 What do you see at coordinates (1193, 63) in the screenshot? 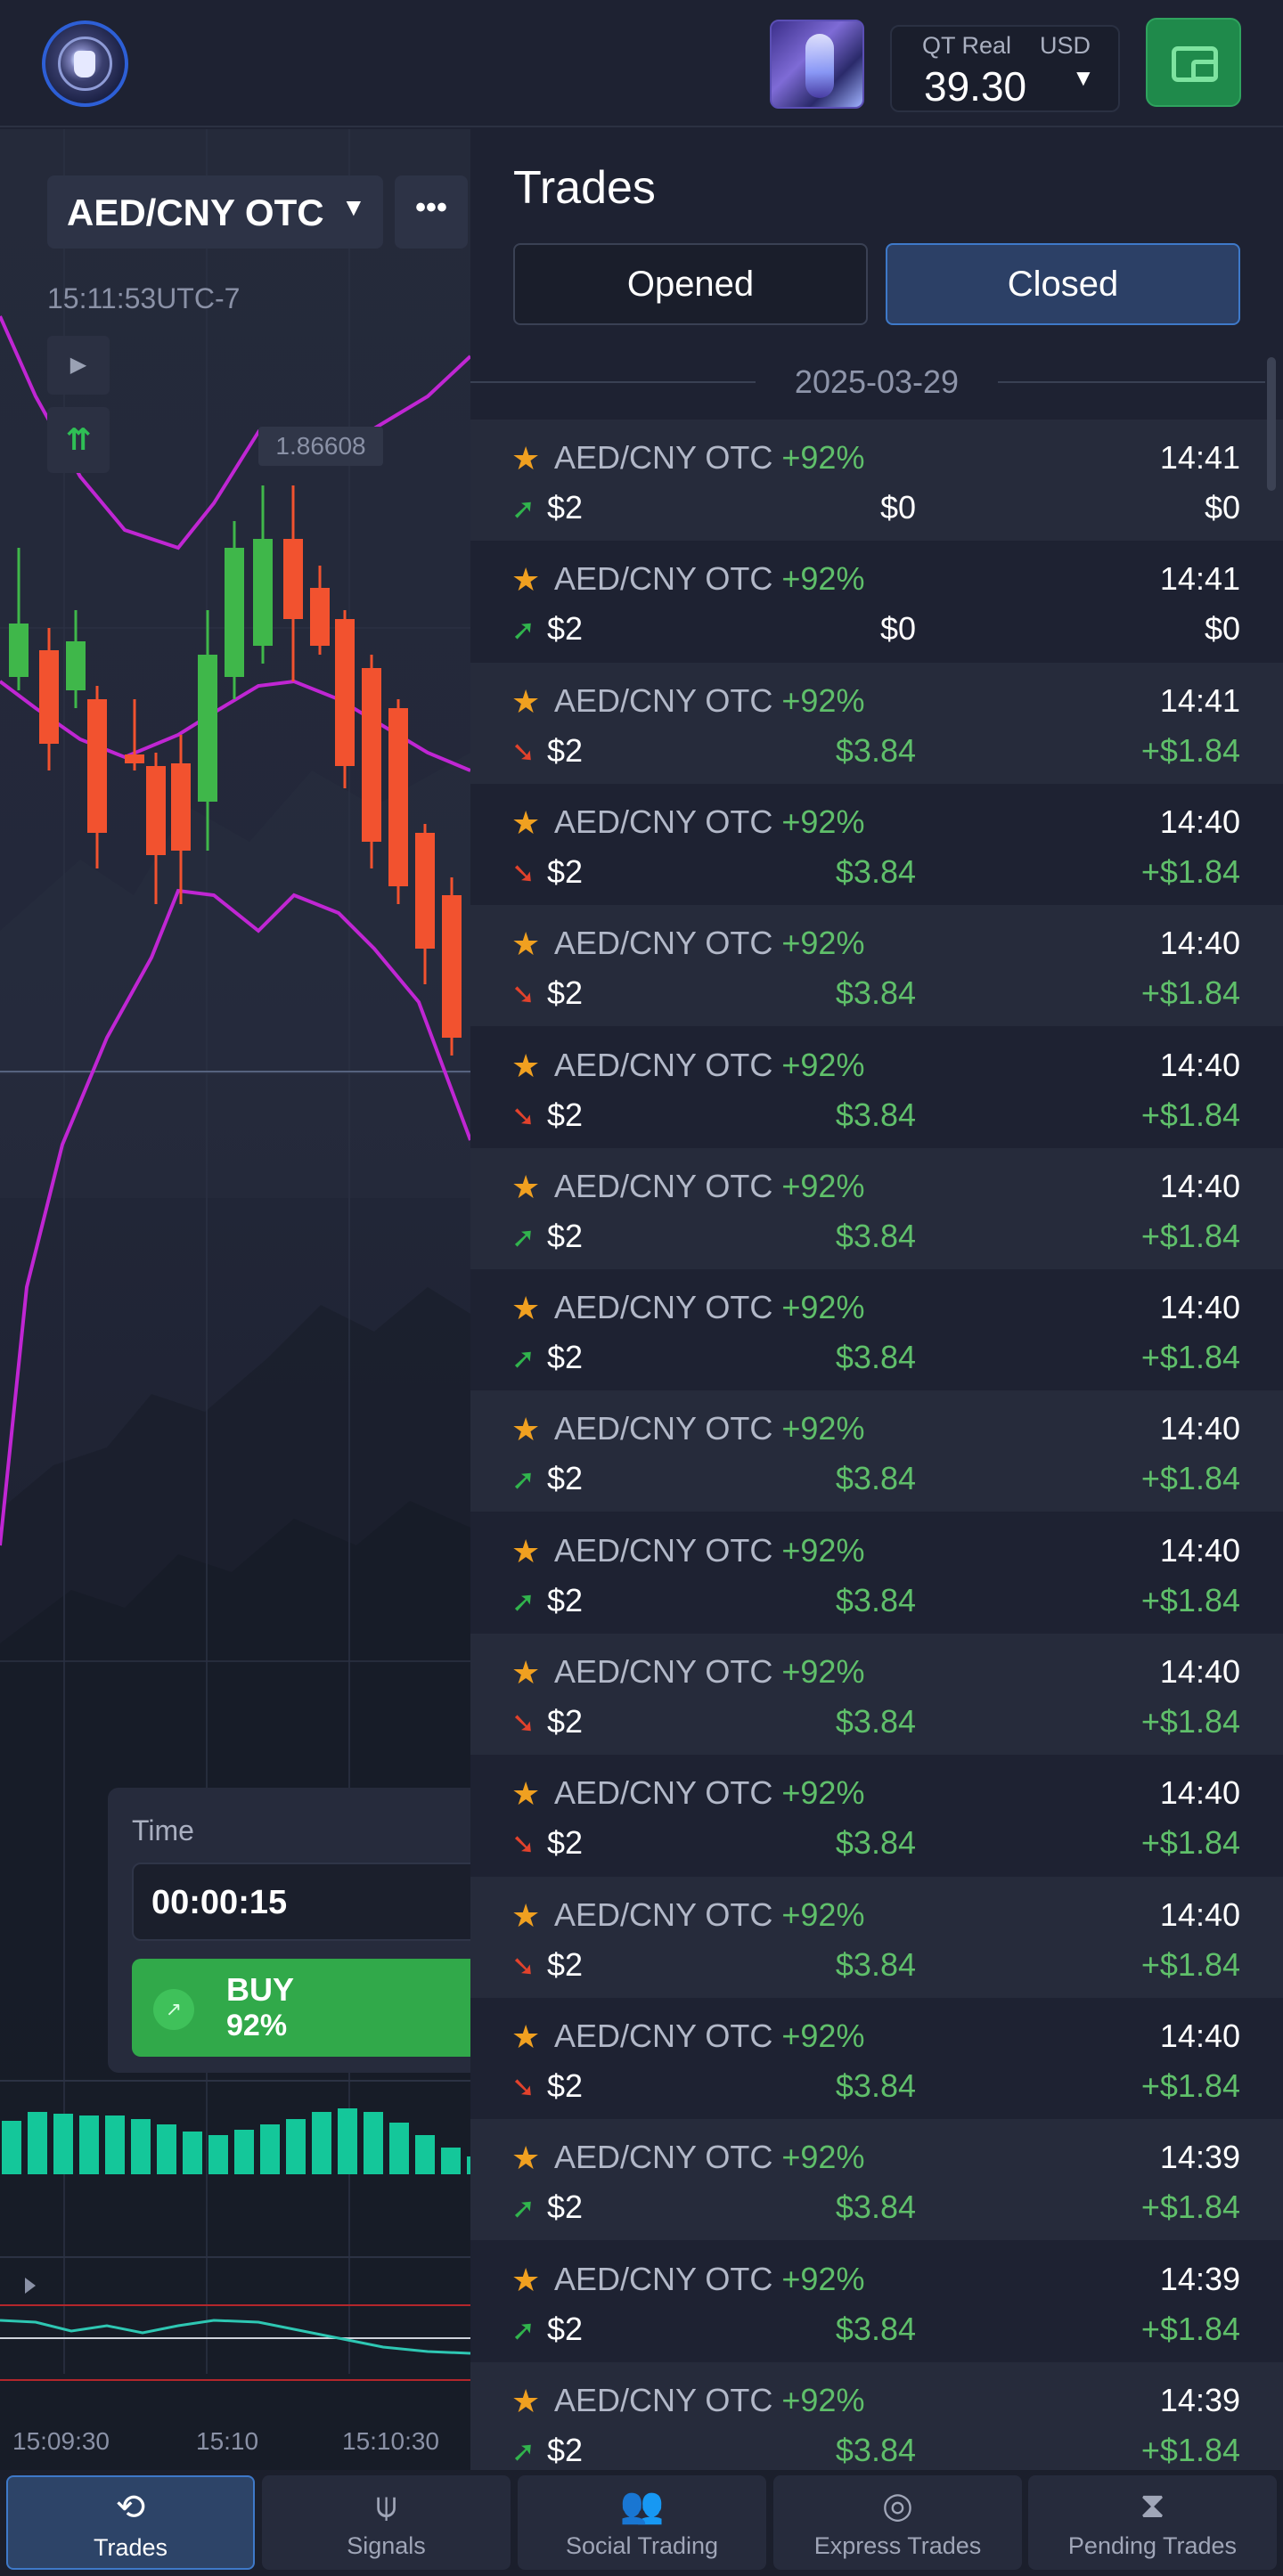
I see `wallet-button` at bounding box center [1193, 63].